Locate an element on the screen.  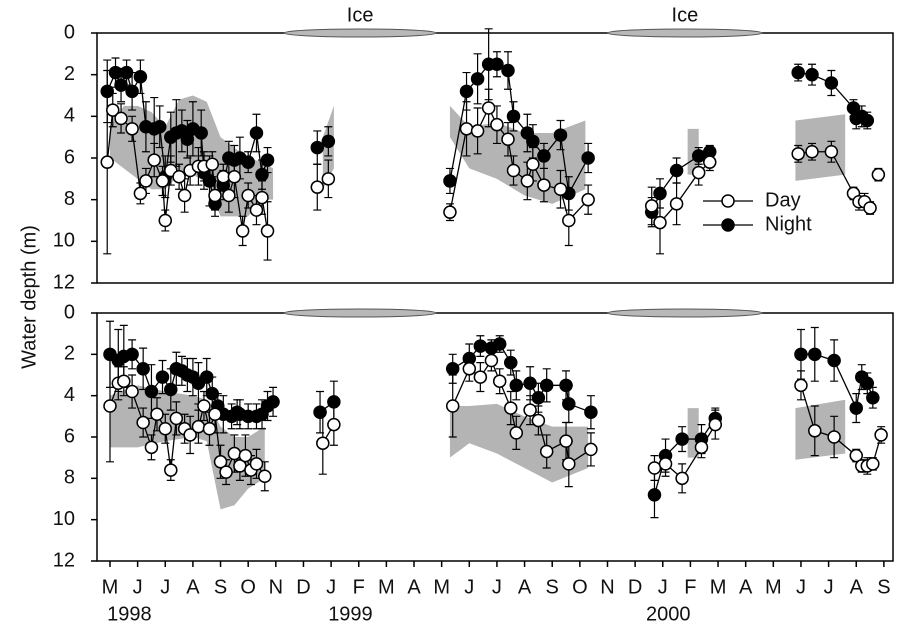
legend-label: Day is located at coordinates (783, 200).